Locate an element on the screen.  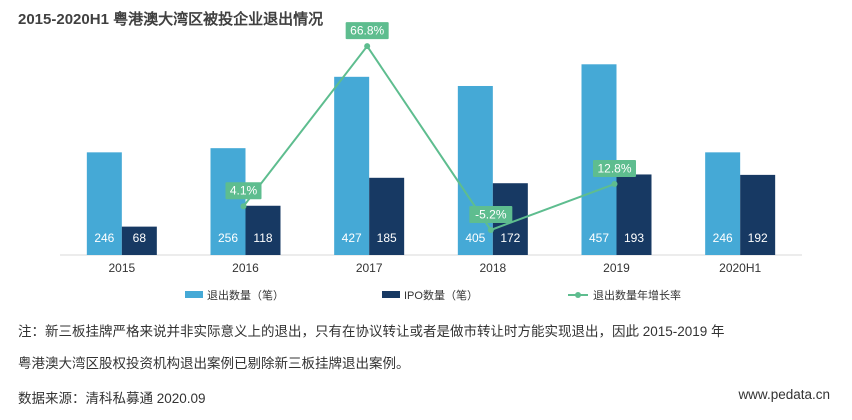
growth-label-2018: -5.2% is located at coordinates (491, 214).